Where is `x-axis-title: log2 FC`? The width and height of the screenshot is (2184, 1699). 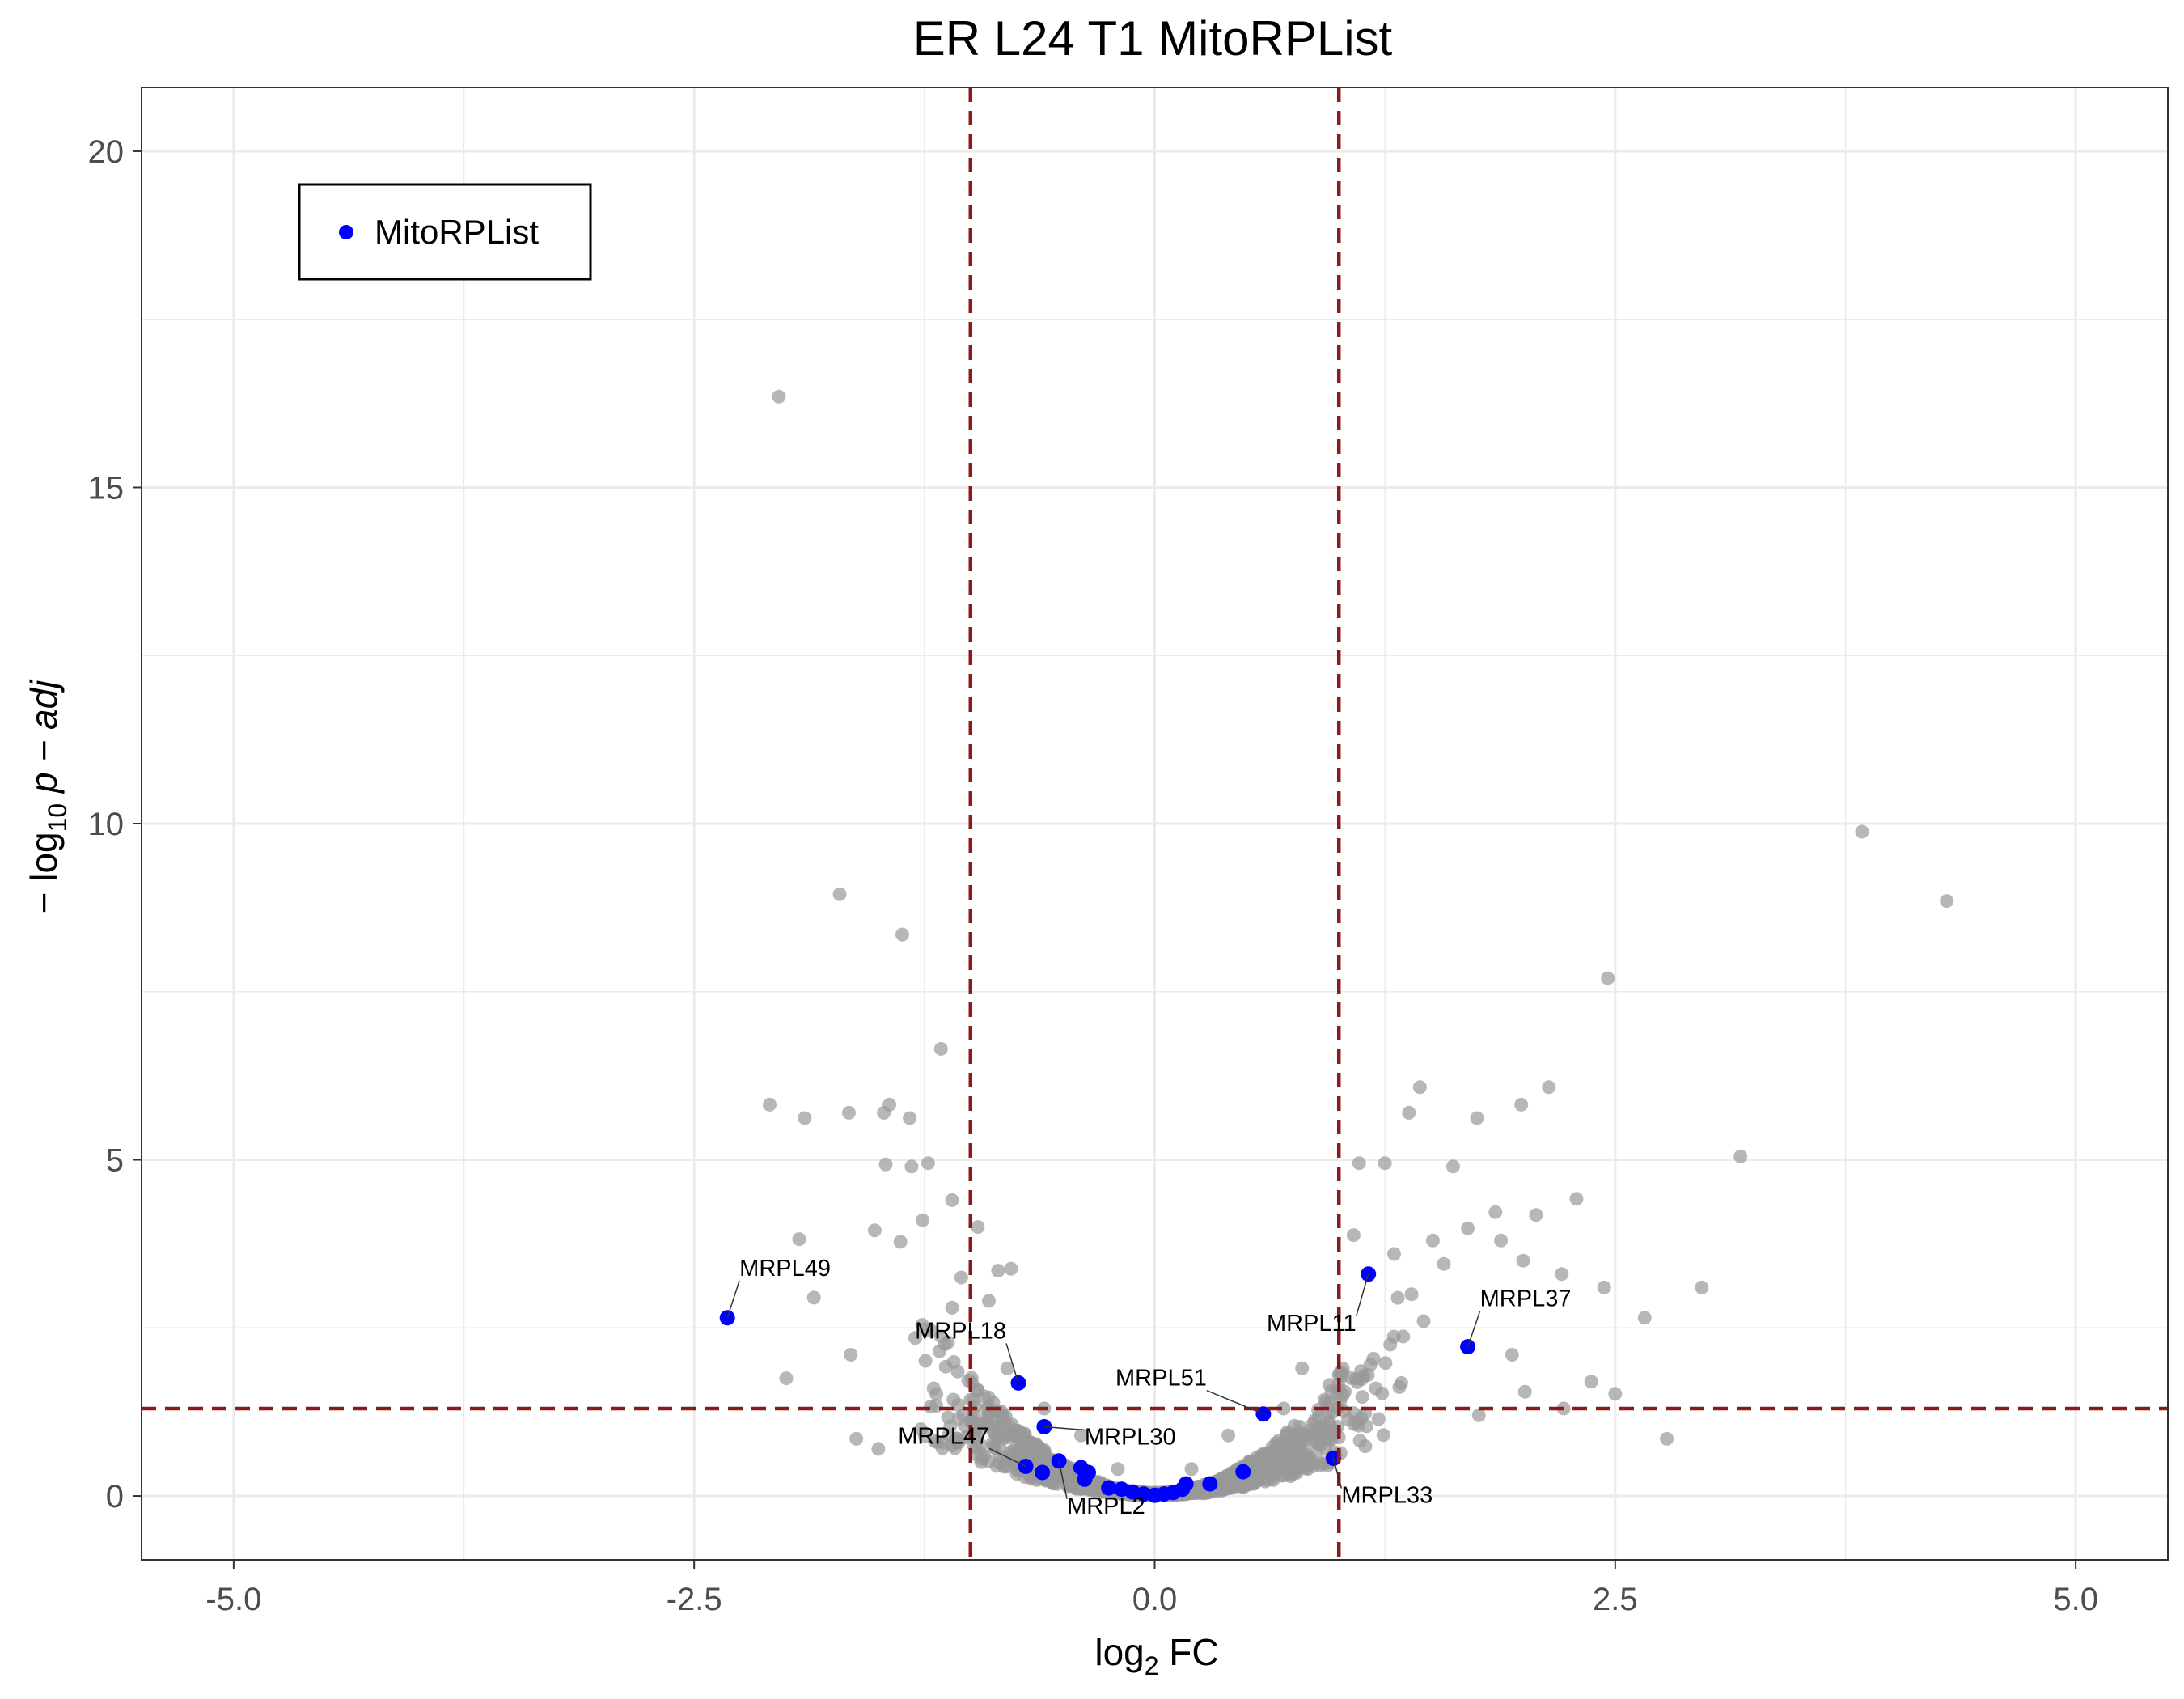 x-axis-title: log2 FC is located at coordinates (1156, 1655).